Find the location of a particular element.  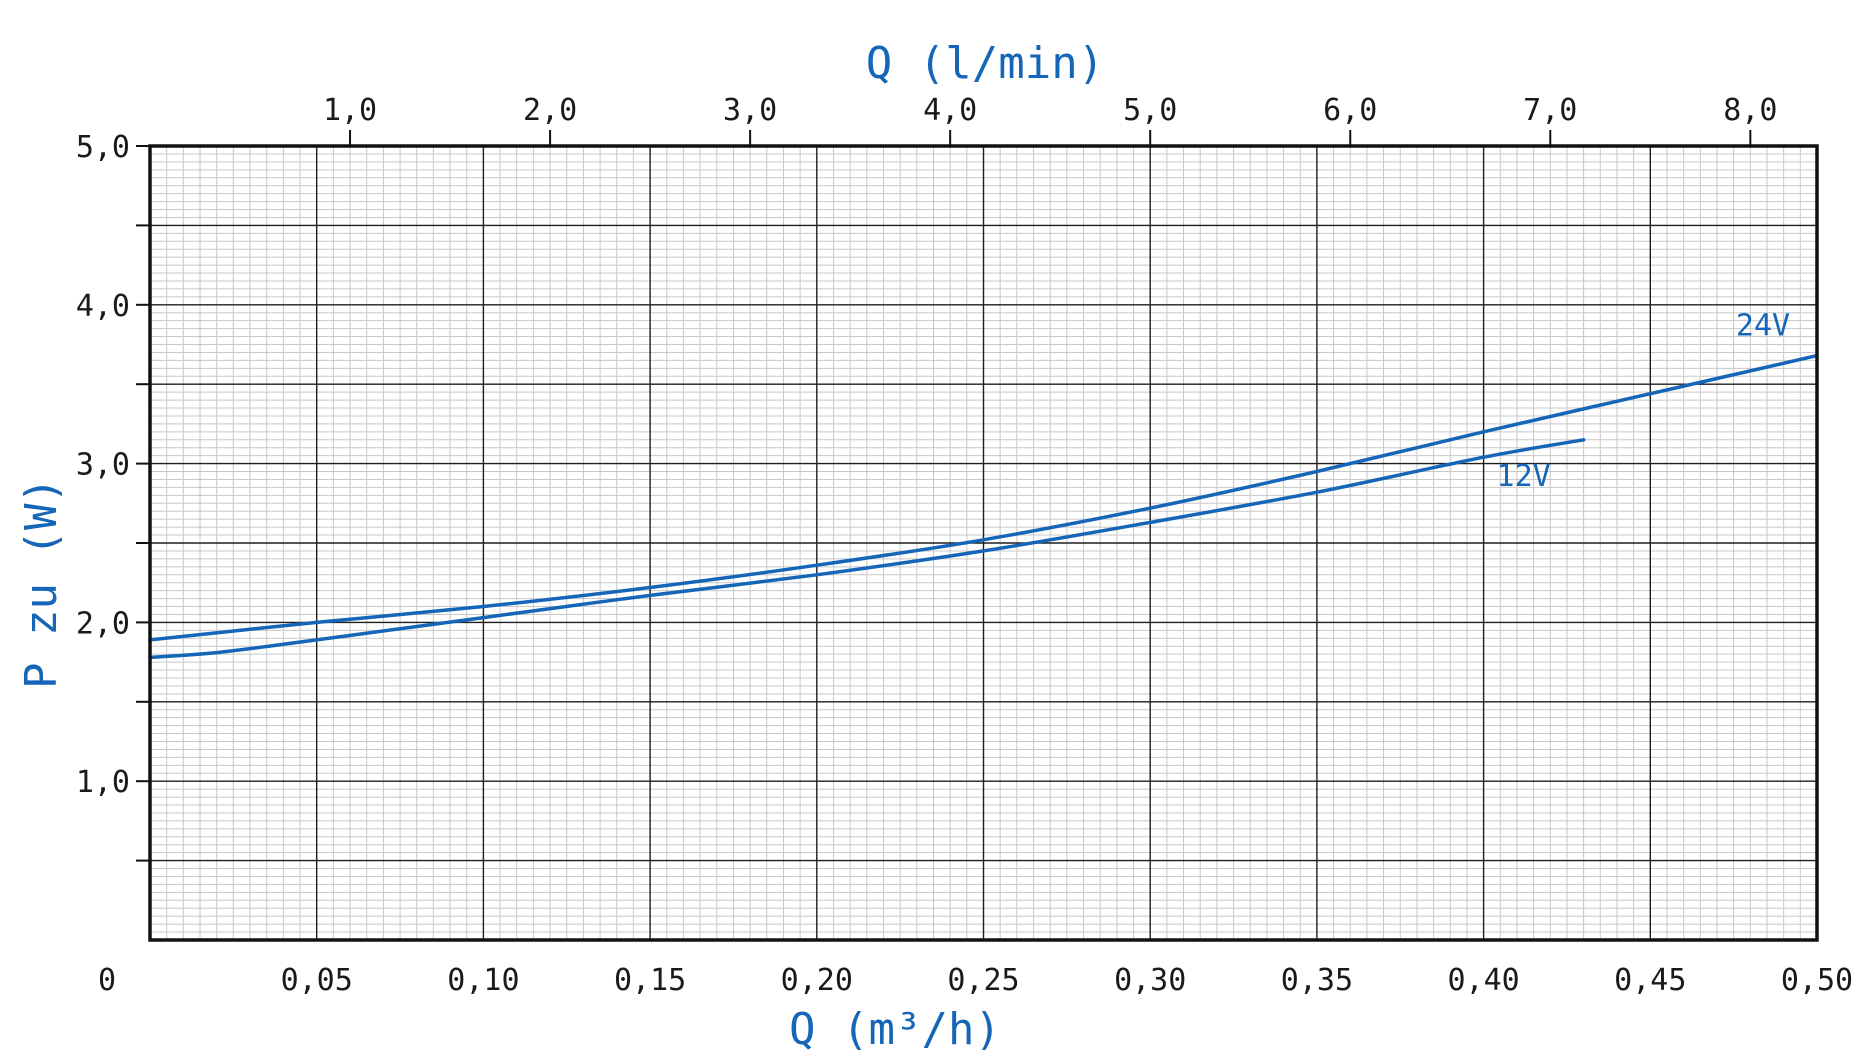

x-top-tick-labels: 1,0 2,0 3,0 4,0 5,0 6,0 7,0 8,0 is located at coordinates (1050, 110).